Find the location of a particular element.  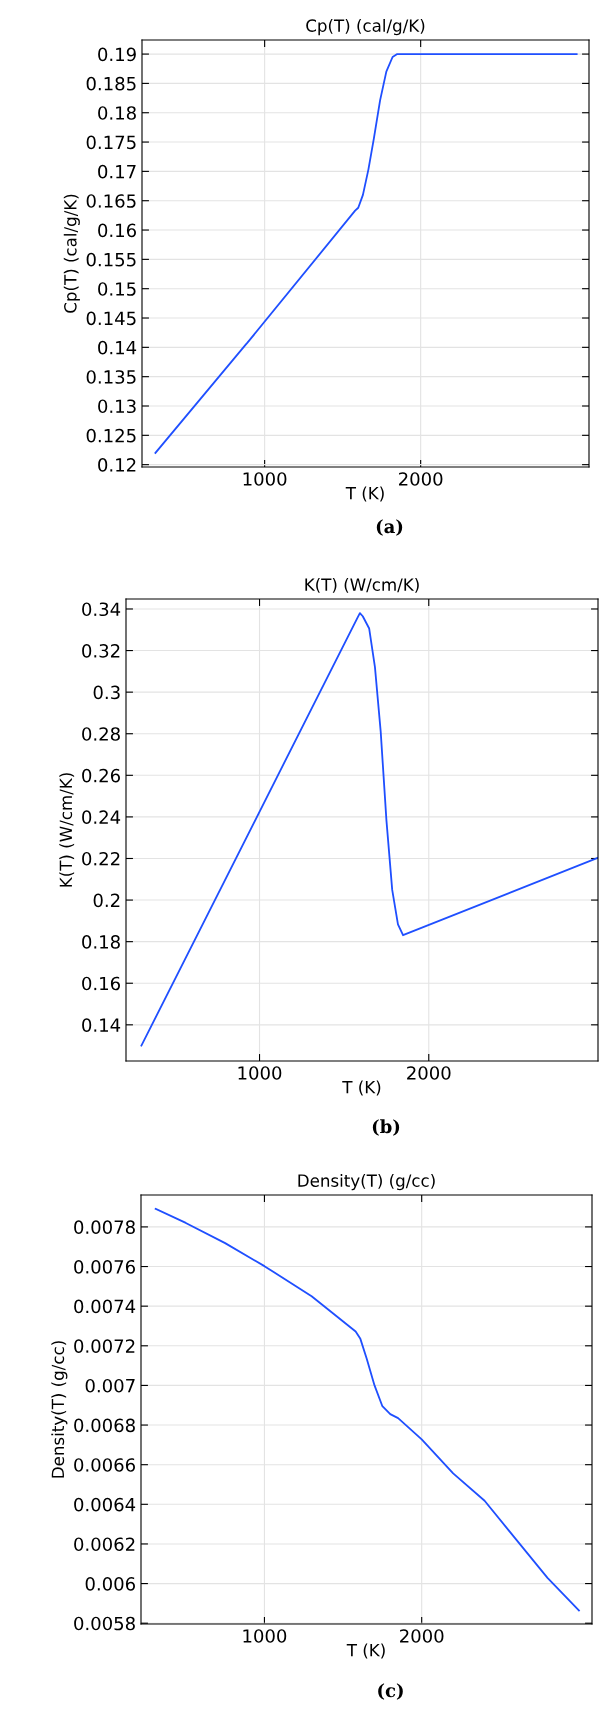

y-tick-label: 0.28 is located at coordinates (101, 734).